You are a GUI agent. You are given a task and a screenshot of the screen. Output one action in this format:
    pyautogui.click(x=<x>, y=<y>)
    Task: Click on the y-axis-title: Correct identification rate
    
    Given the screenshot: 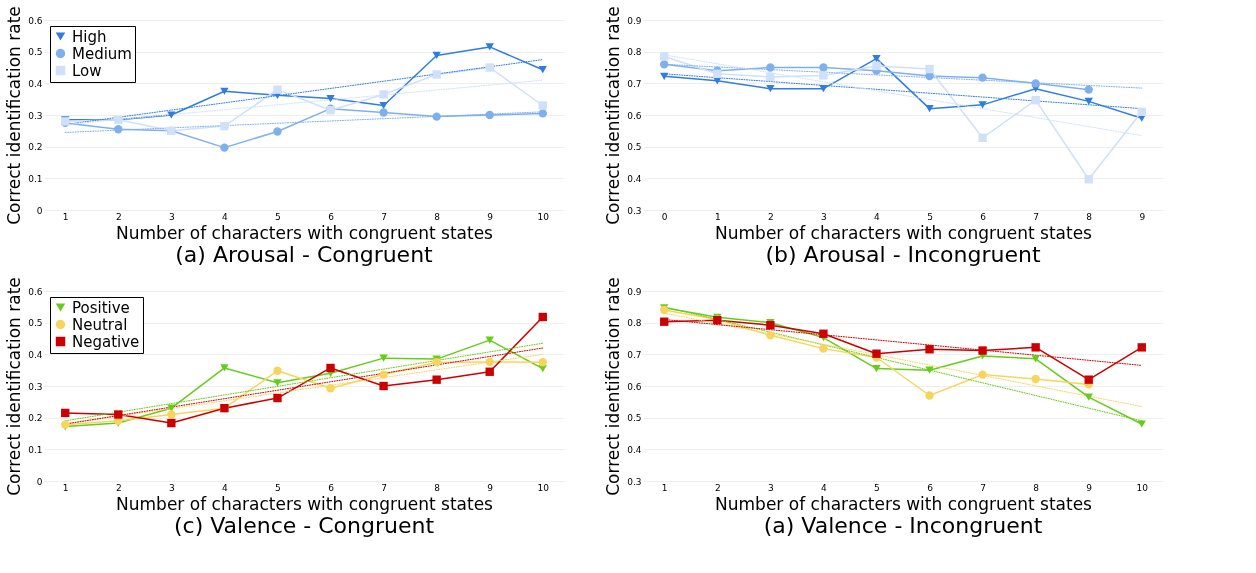 What is the action you would take?
    pyautogui.click(x=14, y=115)
    